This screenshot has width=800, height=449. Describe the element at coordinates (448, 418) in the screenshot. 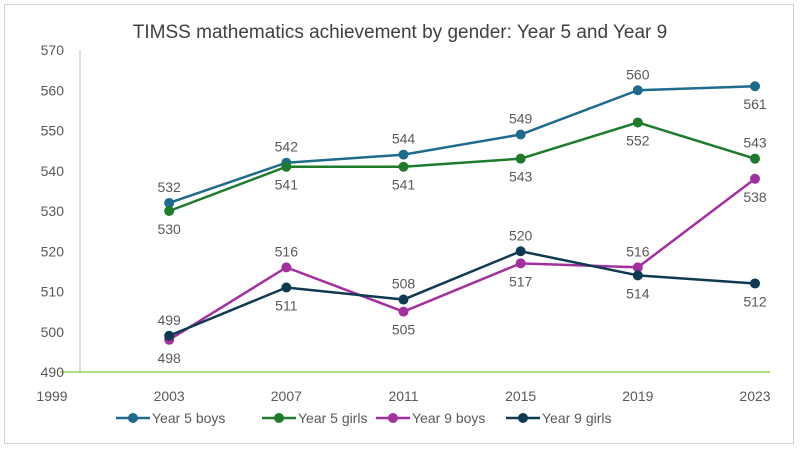

I see `legend-label: Year 9 boys` at that location.